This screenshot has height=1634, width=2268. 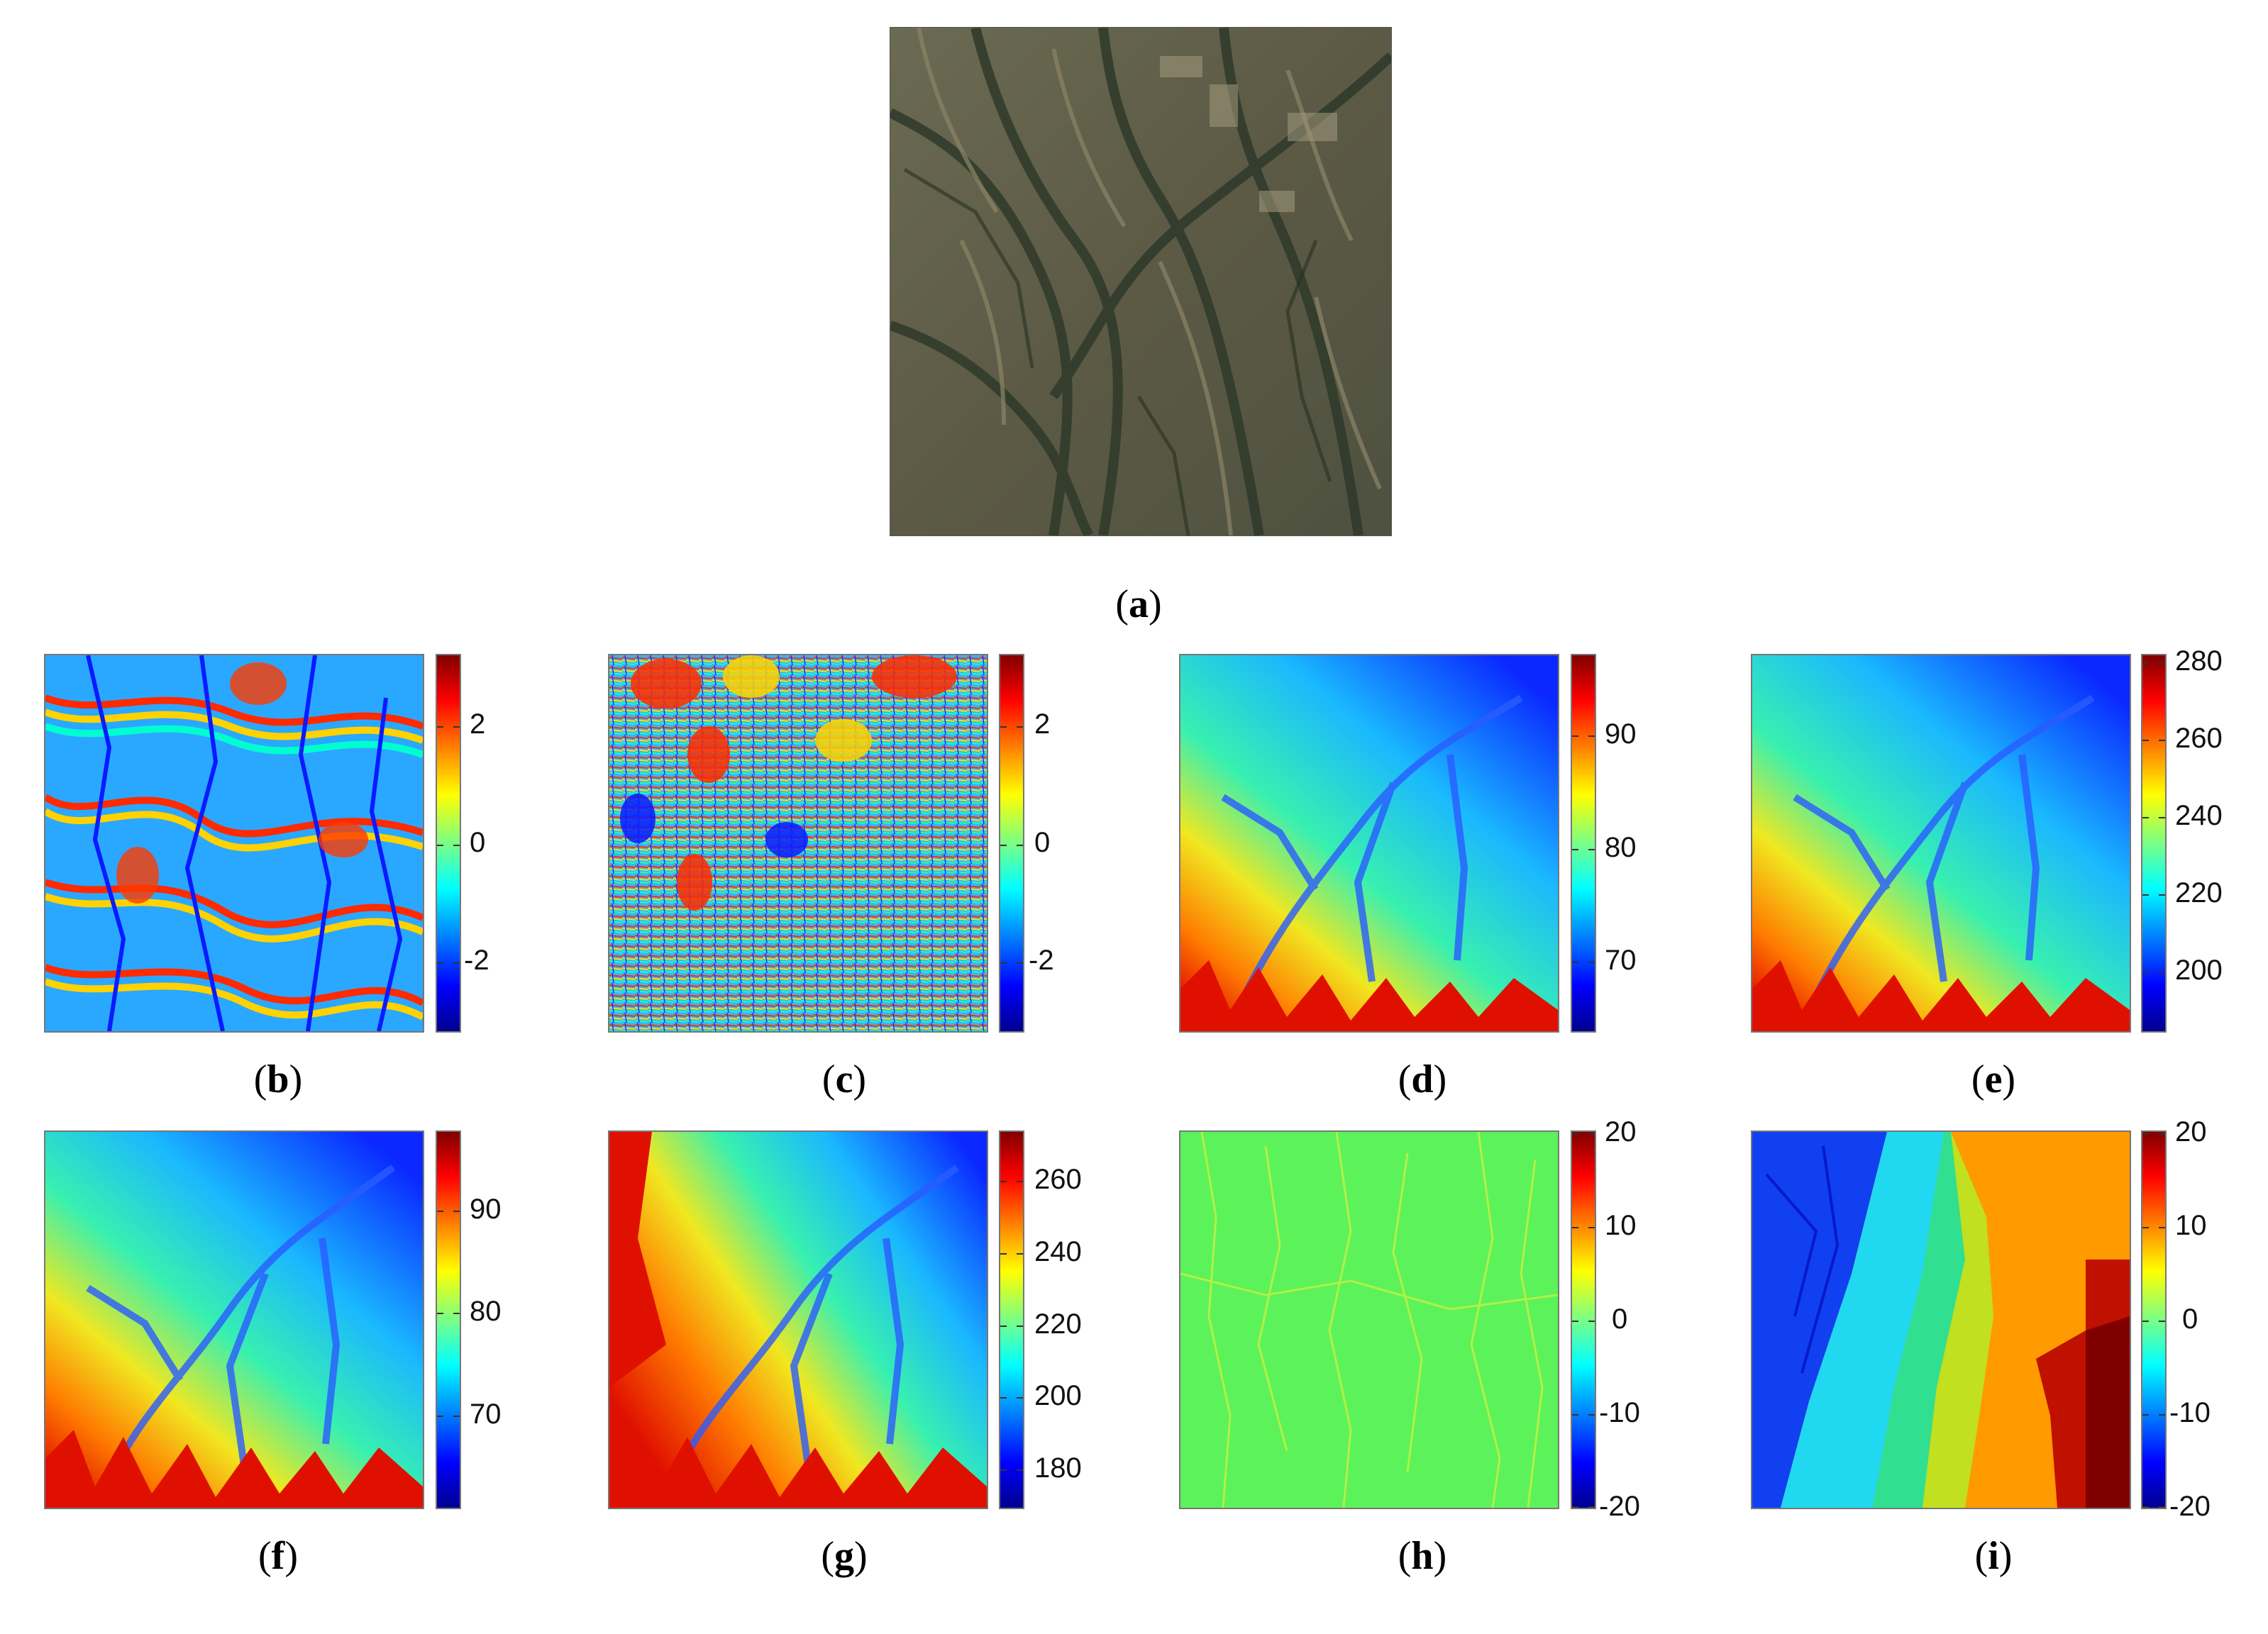 I want to click on colorbar-d-tick: 70, so click(x=1621, y=960).